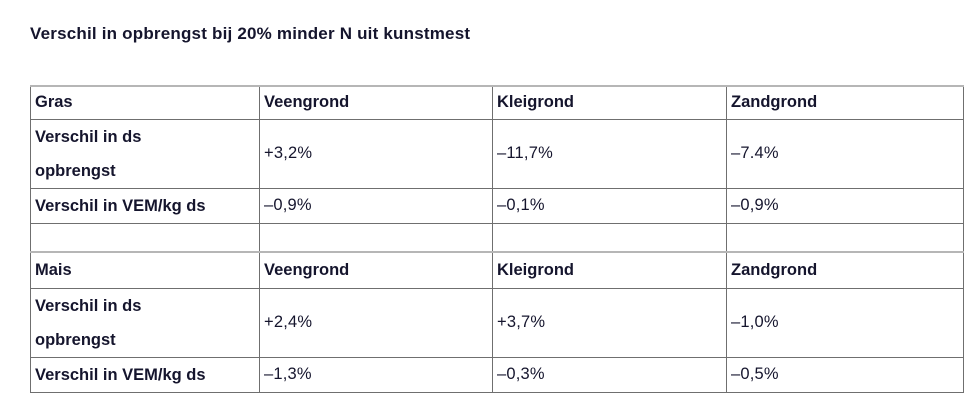  I want to click on value-cell: –11,7%, so click(609, 153).